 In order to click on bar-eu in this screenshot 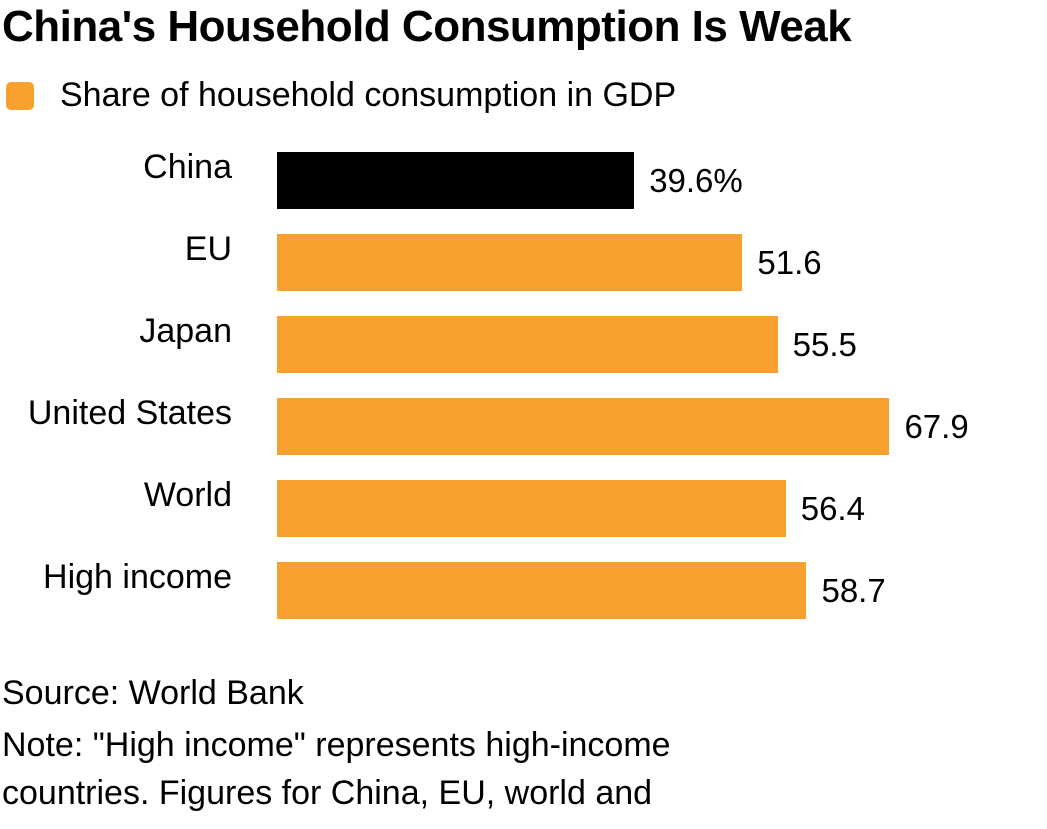, I will do `click(510, 262)`.